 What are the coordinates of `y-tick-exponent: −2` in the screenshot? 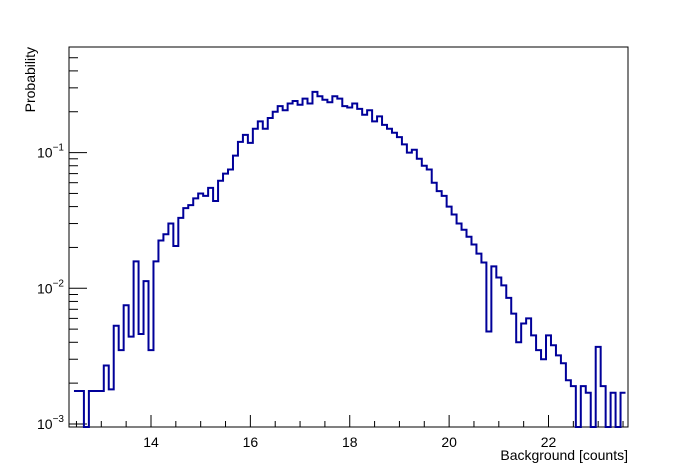 It's located at (59, 283).